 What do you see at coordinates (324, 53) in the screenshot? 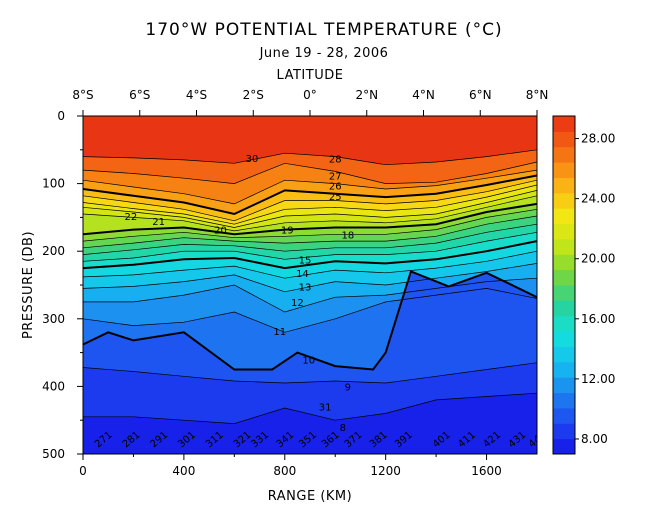
I see `chart-subtitle: June 19 - 28, 2006` at bounding box center [324, 53].